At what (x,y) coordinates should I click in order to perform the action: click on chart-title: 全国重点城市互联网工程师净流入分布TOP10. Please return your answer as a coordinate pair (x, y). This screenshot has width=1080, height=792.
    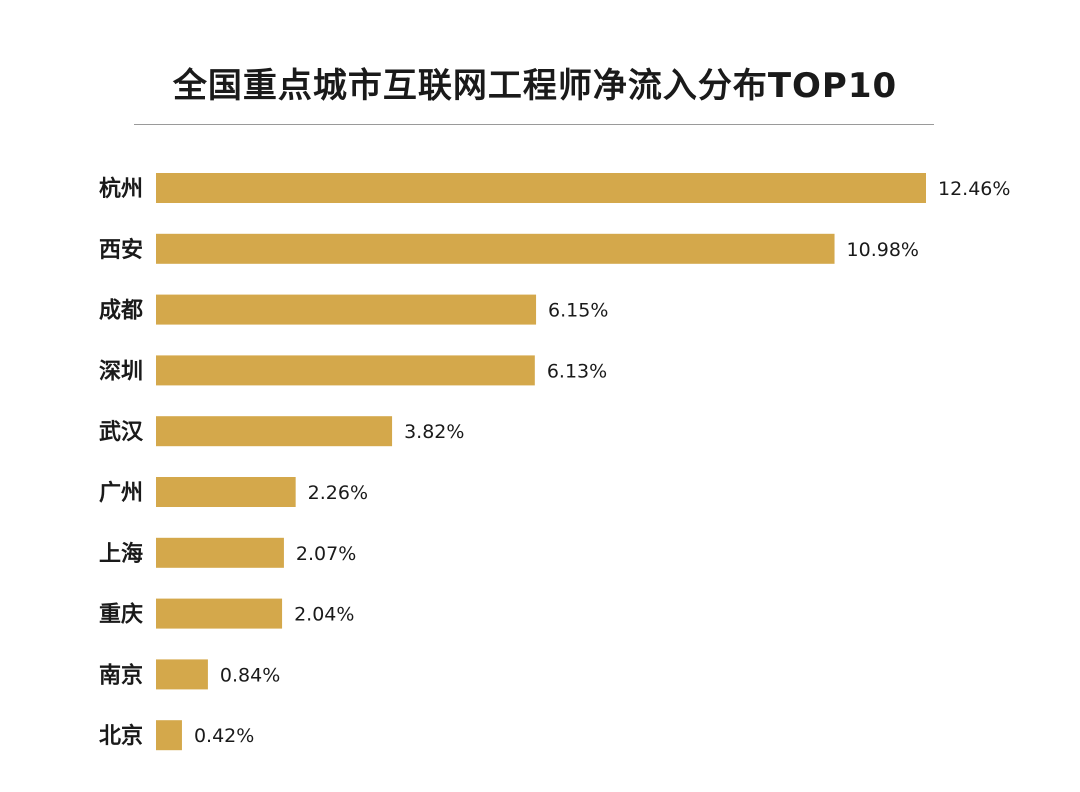
    Looking at the image, I should click on (535, 86).